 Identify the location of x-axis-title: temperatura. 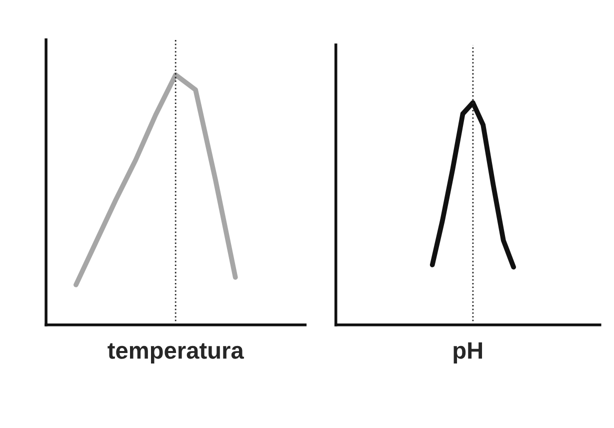
(176, 353).